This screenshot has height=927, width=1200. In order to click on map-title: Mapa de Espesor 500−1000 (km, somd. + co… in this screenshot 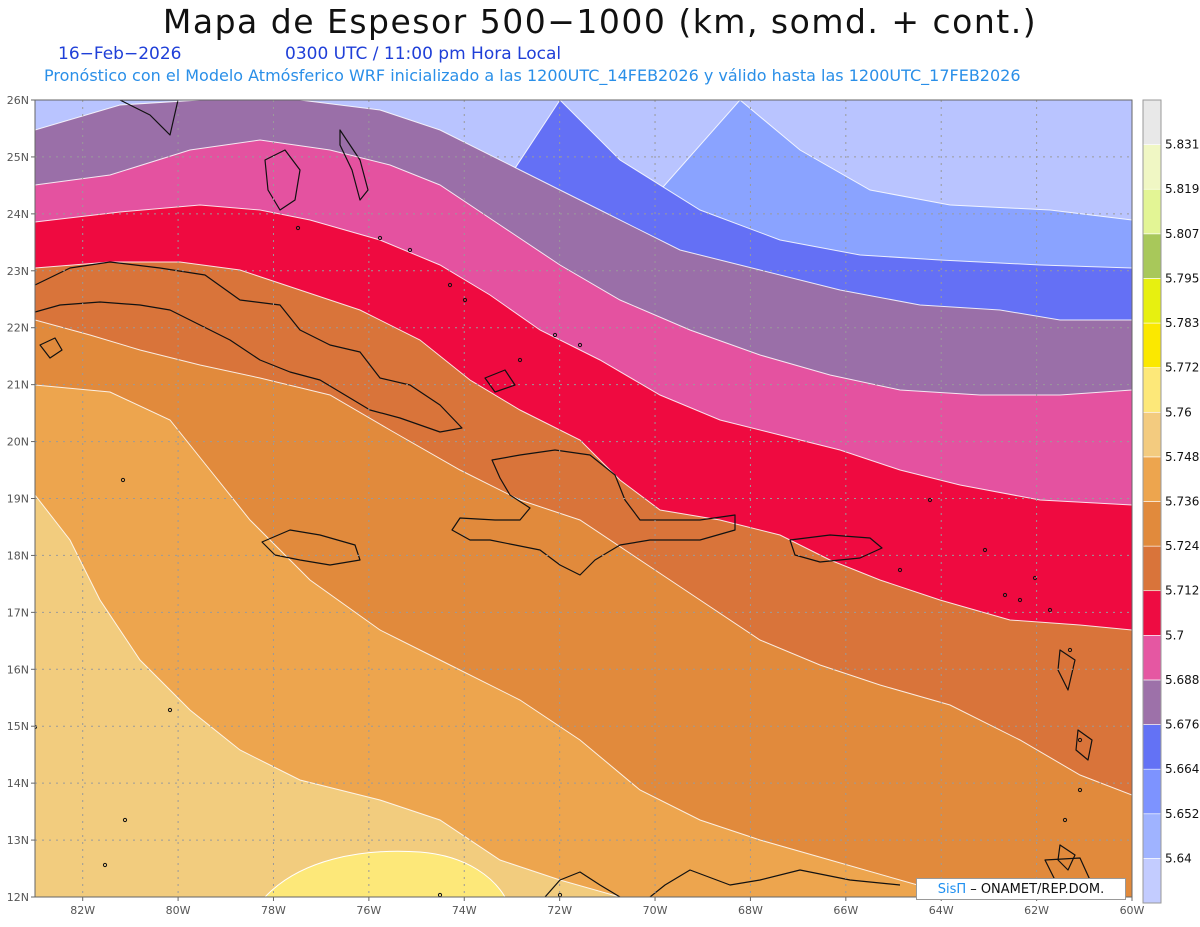, I will do `click(600, 21)`.